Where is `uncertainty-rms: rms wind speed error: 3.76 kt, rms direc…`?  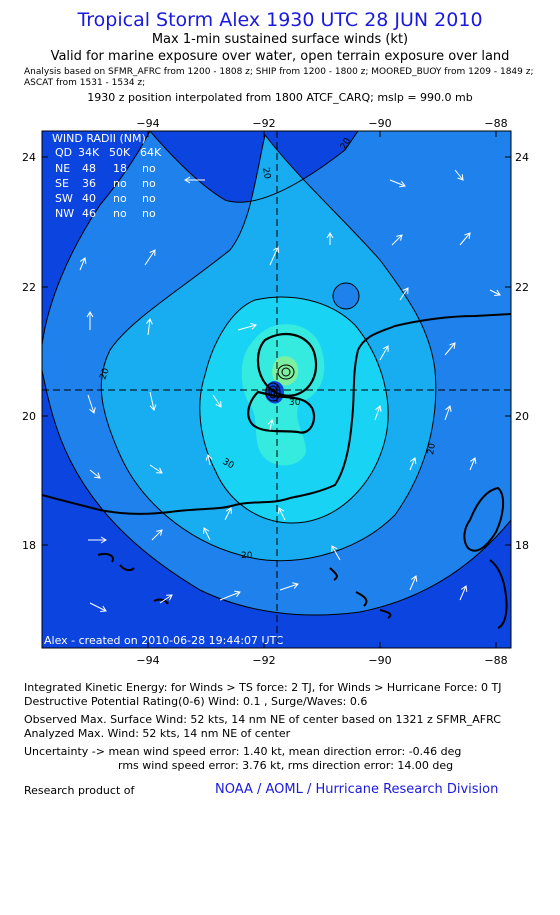 uncertainty-rms: rms wind speed error: 3.76 kt, rms direc… is located at coordinates (286, 765).